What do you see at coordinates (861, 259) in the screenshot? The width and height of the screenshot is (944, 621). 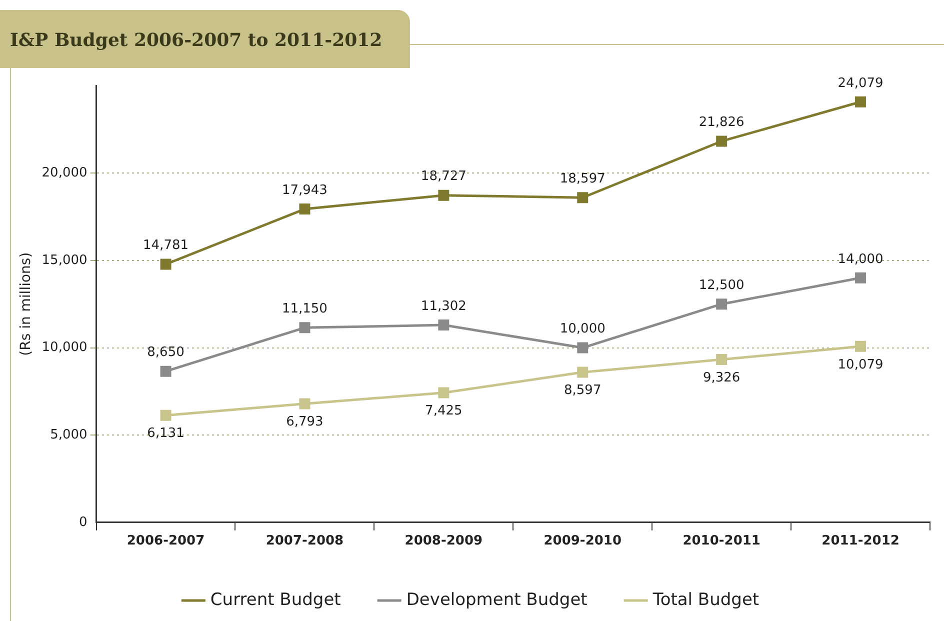 I see `data-label: 14,000` at bounding box center [861, 259].